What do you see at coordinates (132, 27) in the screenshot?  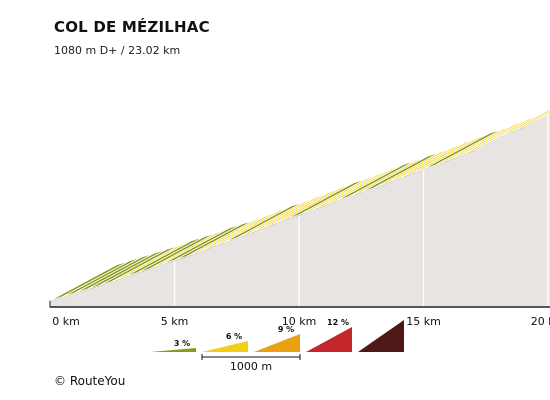 I see `chart-title: COL DE MÉZILHAC` at bounding box center [132, 27].